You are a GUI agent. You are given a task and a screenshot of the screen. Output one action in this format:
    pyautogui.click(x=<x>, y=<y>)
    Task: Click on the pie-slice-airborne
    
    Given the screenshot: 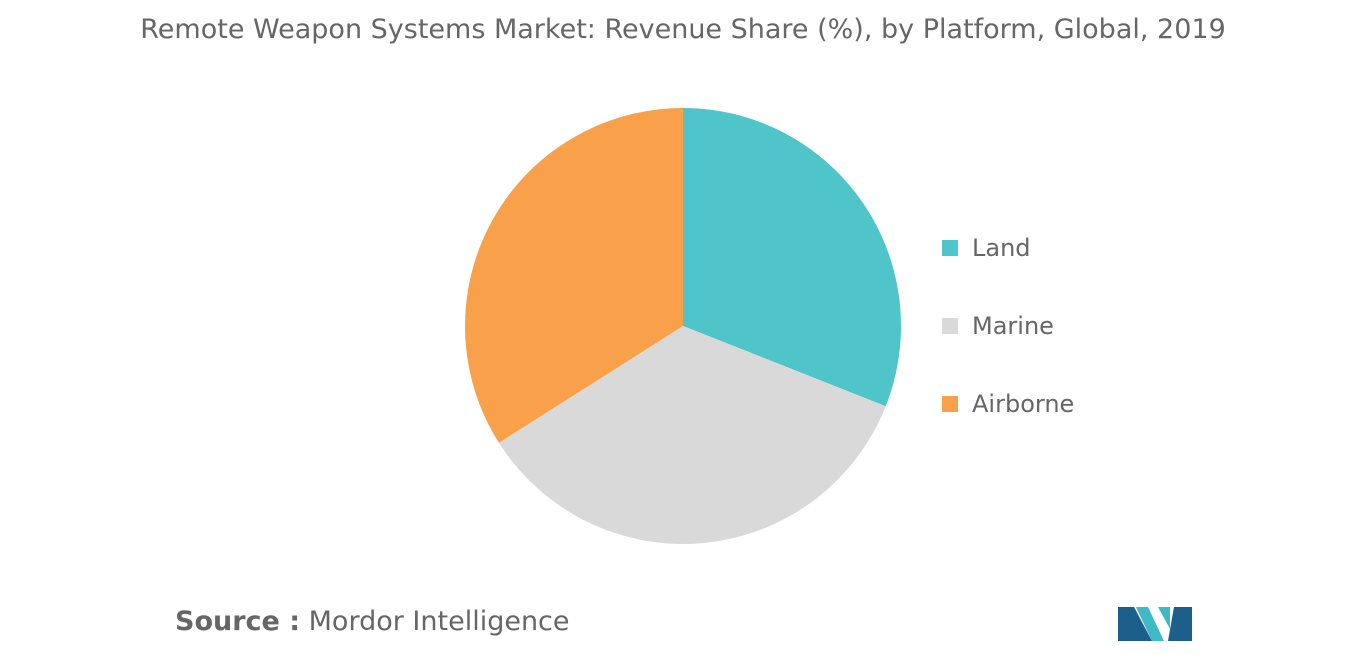 What is the action you would take?
    pyautogui.click(x=574, y=275)
    